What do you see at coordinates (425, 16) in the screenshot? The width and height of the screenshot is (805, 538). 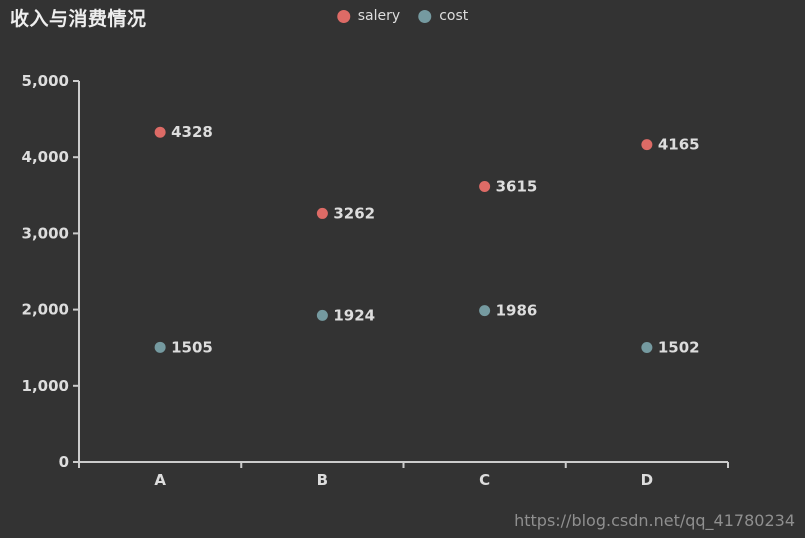 I see `legend-marker-cost-icon` at bounding box center [425, 16].